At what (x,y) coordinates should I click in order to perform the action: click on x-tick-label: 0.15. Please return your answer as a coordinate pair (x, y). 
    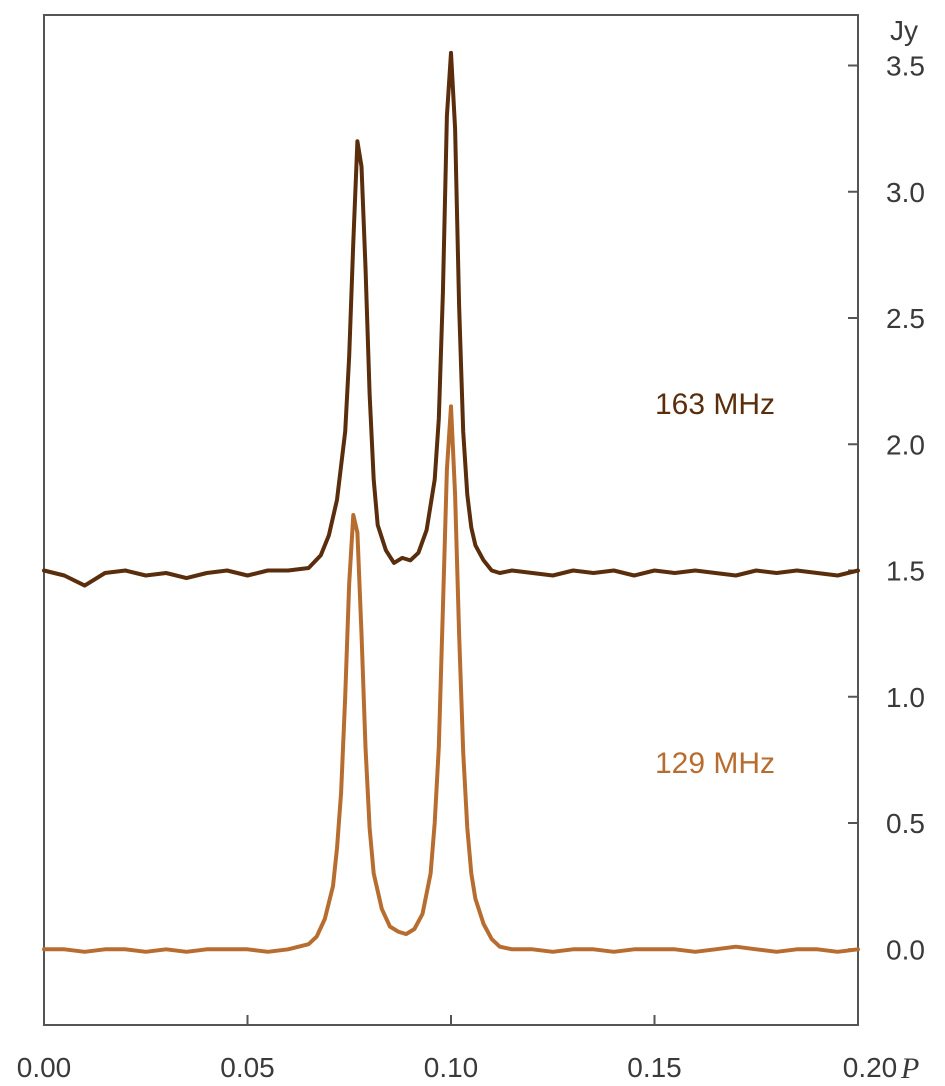
    Looking at the image, I should click on (654, 1067).